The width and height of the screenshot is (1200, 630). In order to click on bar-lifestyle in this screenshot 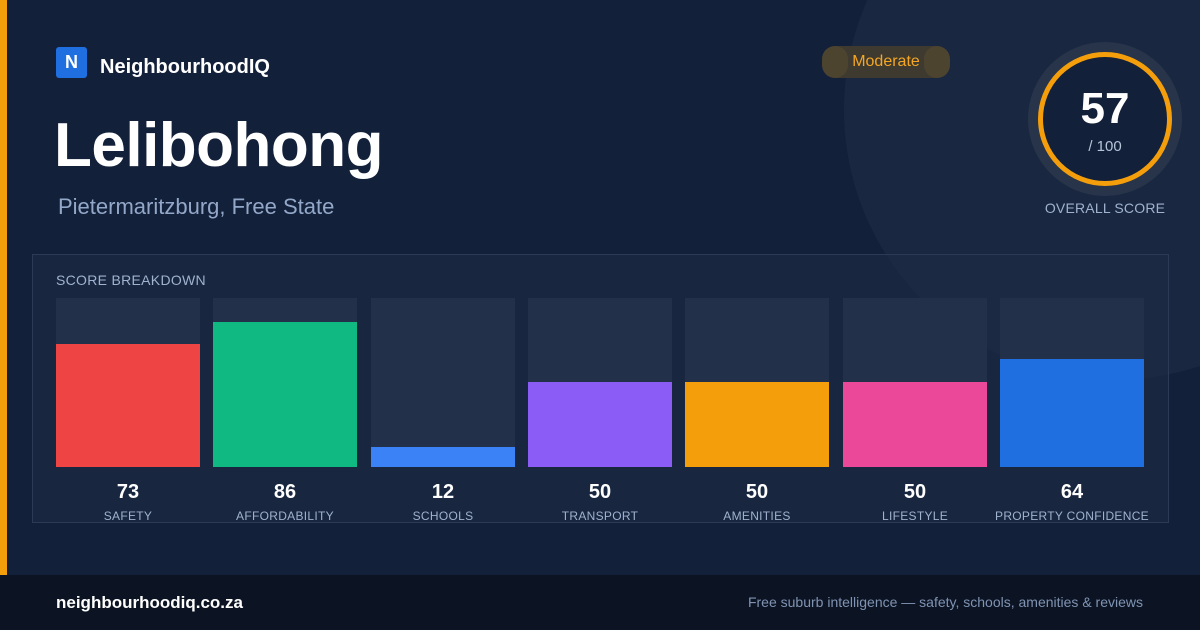, I will do `click(915, 424)`.